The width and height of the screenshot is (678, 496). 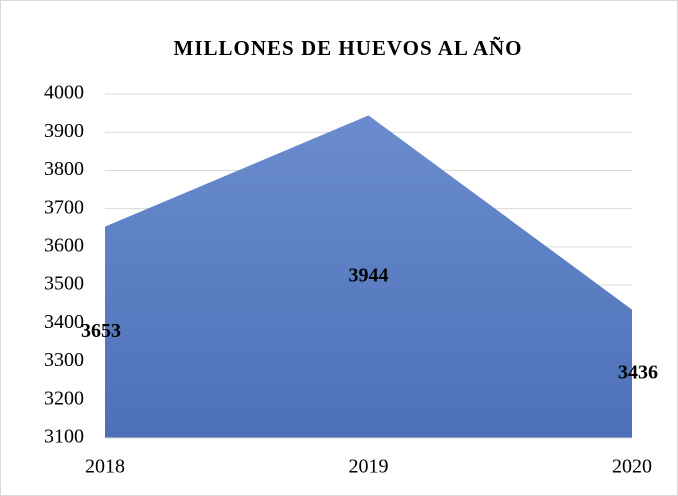 What do you see at coordinates (348, 48) in the screenshot?
I see `chart-title: MILLONES DE HUEVOS AL AÑO` at bounding box center [348, 48].